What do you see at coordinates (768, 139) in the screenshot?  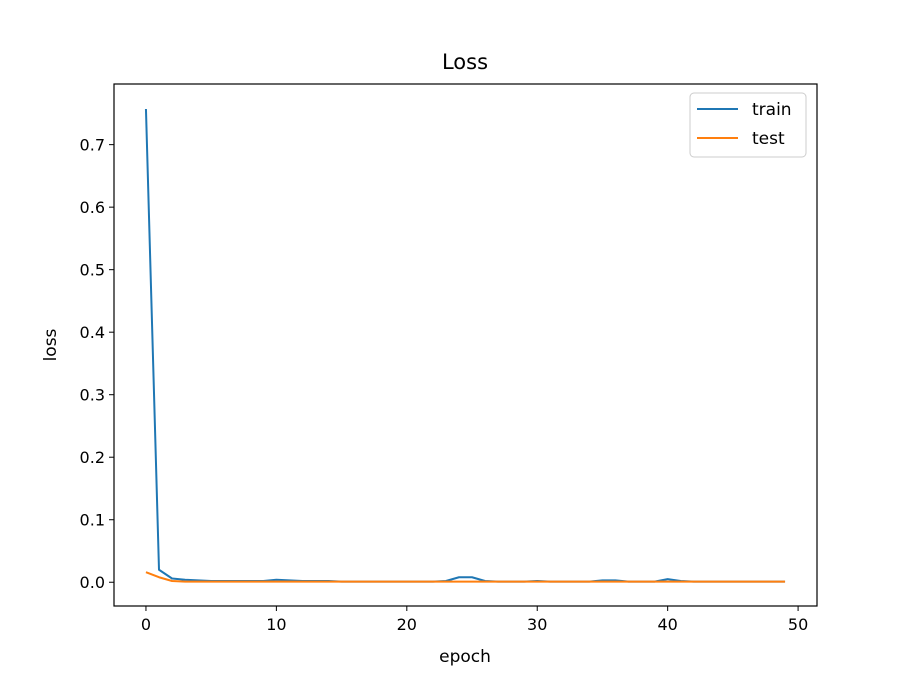 I see `legend-label-test: test` at bounding box center [768, 139].